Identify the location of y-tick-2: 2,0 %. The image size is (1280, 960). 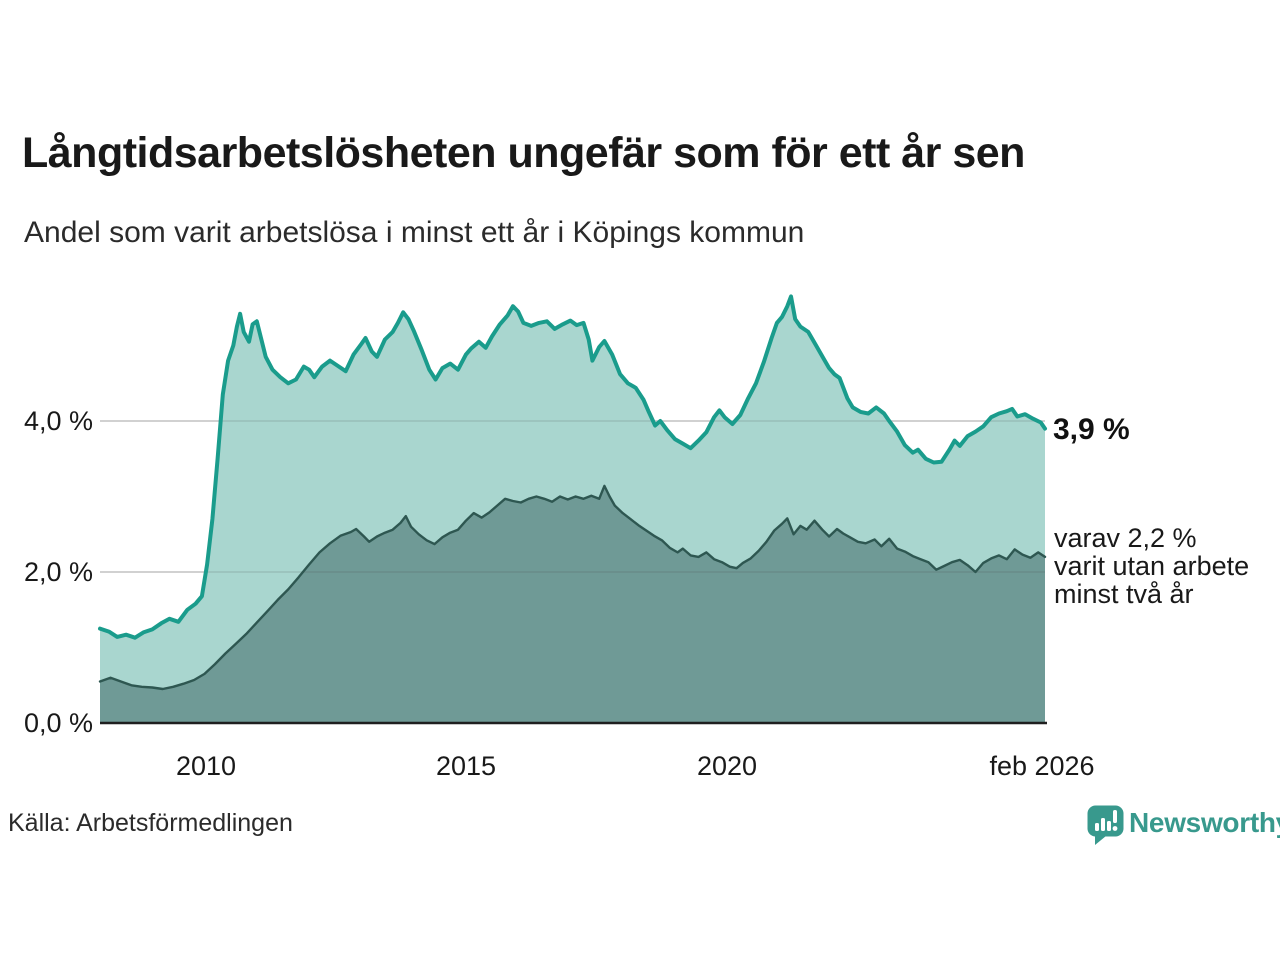
(58, 572).